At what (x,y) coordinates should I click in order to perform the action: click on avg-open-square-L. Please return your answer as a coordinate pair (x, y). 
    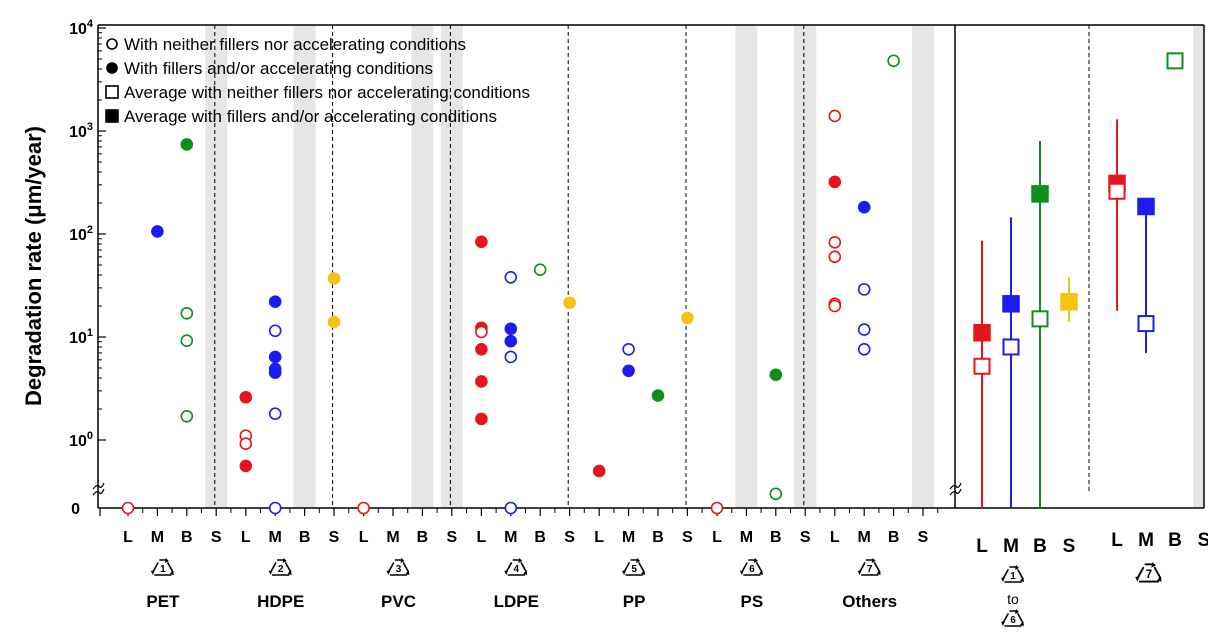
    Looking at the image, I should click on (982, 366).